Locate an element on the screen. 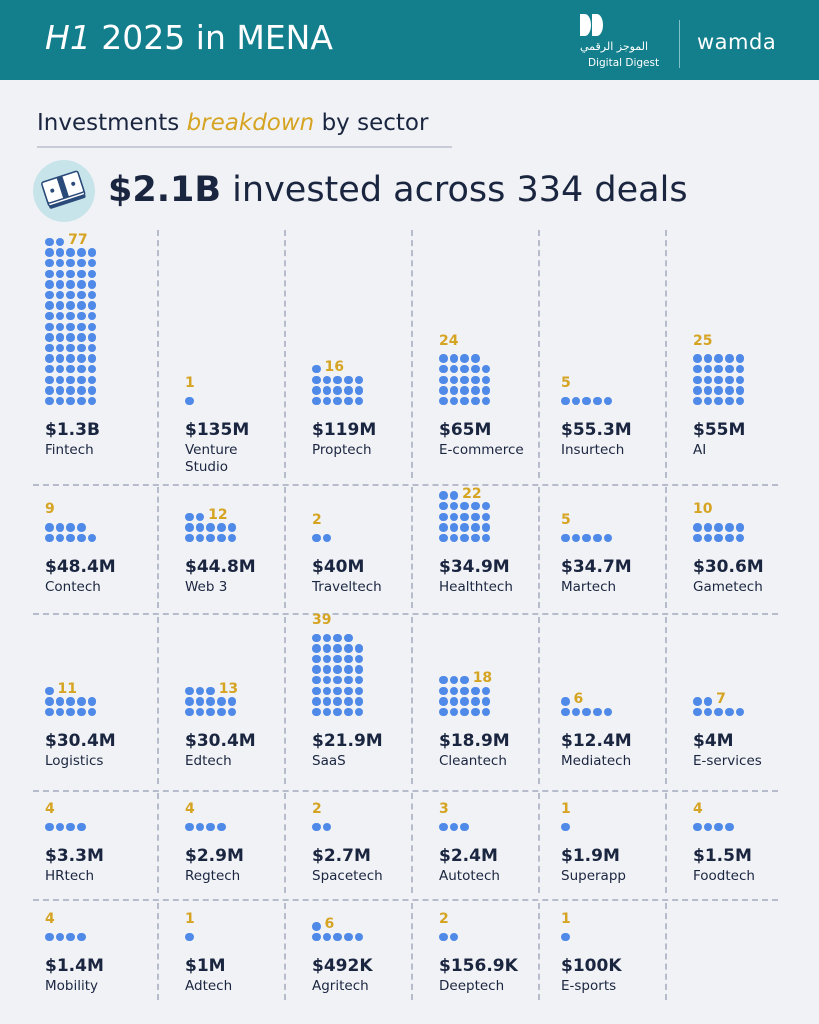 Image resolution: width=819 pixels, height=1024 pixels. wamda-logo: wamda is located at coordinates (737, 42).